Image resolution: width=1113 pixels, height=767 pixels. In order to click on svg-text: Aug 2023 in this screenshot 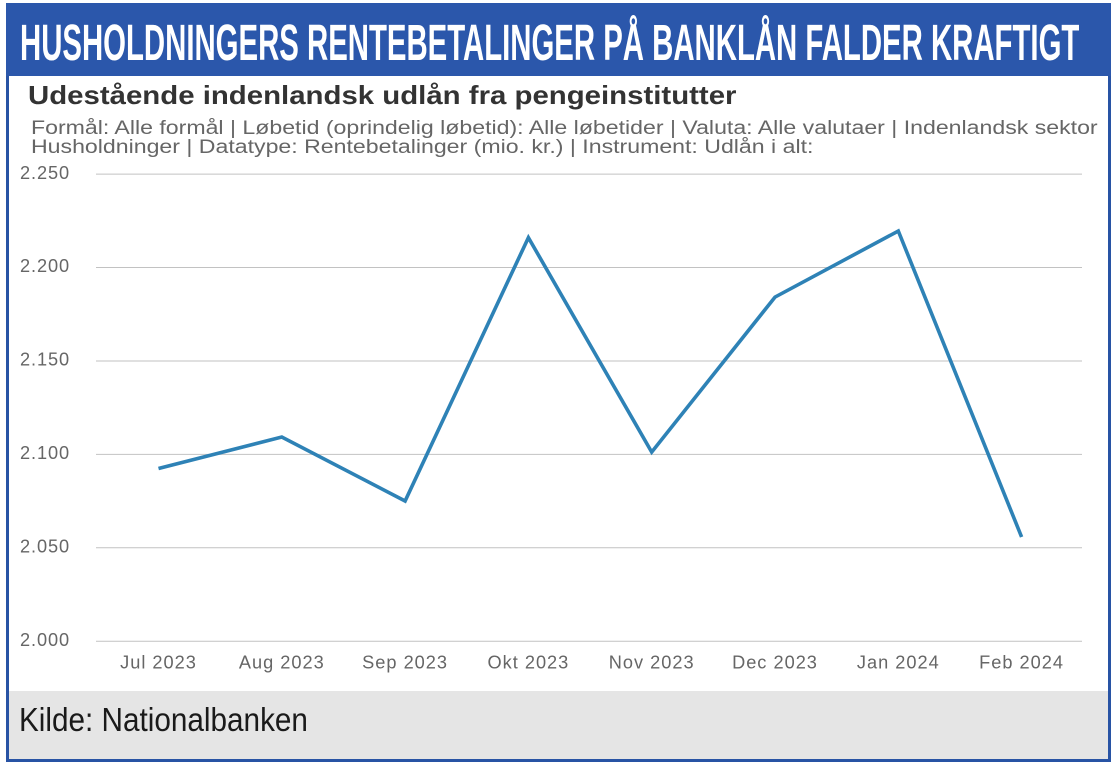, I will do `click(282, 662)`.